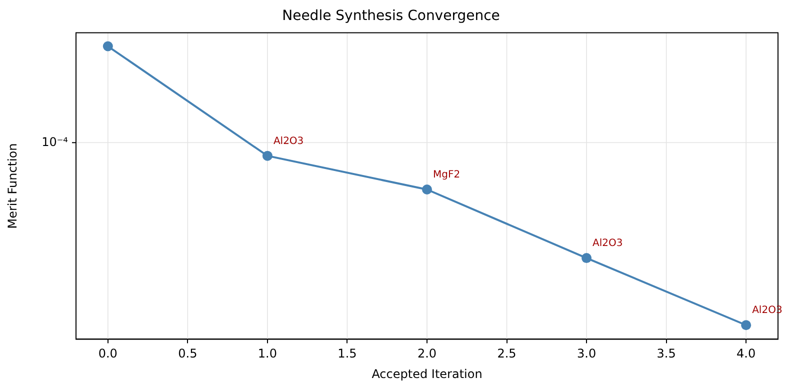 Image resolution: width=786 pixels, height=390 pixels. I want to click on x-tick-label: 4.0, so click(746, 353).